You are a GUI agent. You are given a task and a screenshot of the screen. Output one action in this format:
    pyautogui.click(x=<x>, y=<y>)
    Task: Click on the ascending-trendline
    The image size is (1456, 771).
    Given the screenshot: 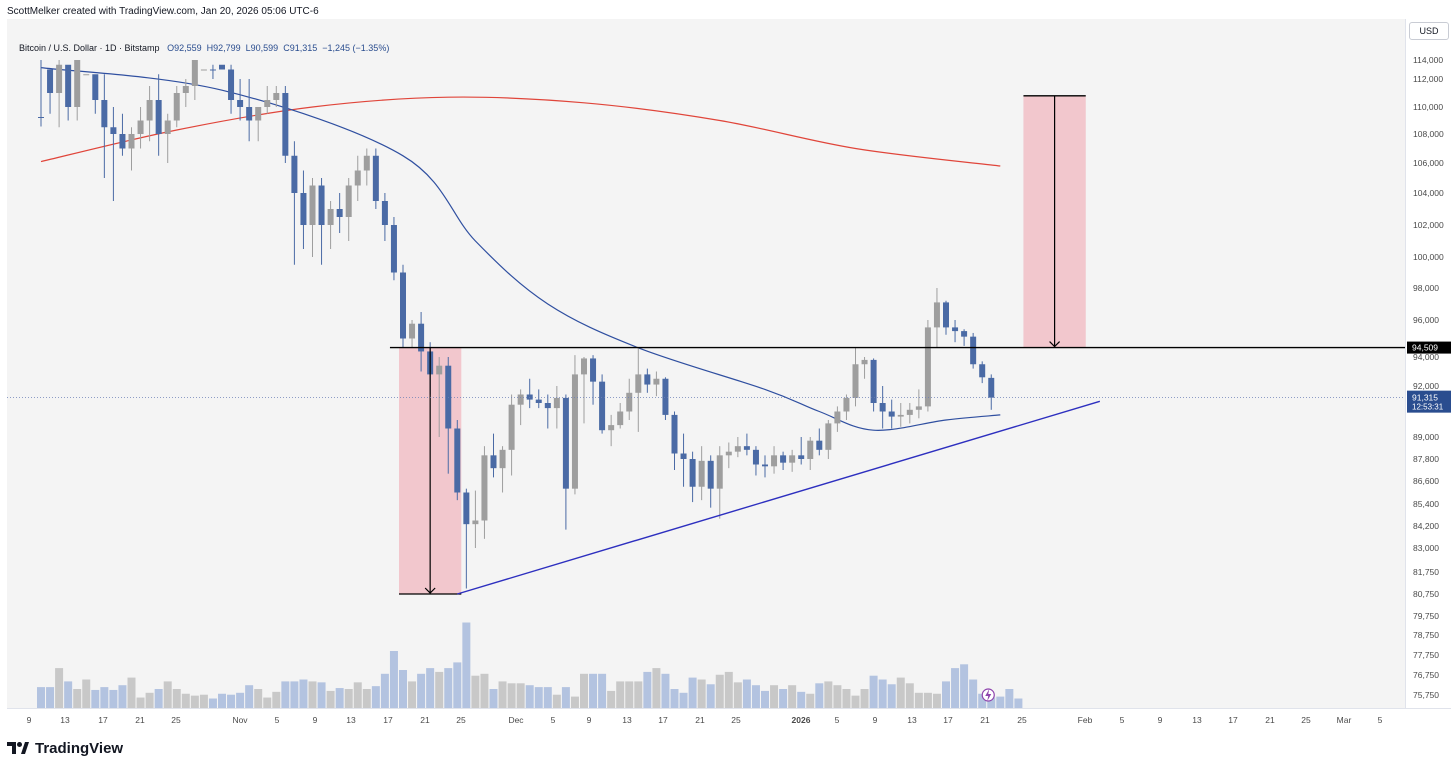 What is the action you would take?
    pyautogui.click(x=779, y=497)
    